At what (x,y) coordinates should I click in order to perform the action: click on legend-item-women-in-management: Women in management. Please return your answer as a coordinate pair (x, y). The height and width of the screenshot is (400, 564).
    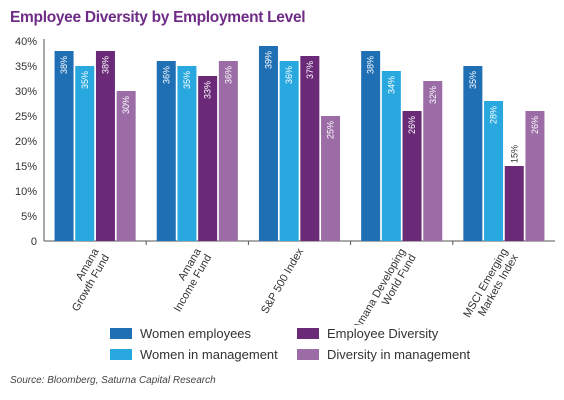
    Looking at the image, I should click on (194, 354).